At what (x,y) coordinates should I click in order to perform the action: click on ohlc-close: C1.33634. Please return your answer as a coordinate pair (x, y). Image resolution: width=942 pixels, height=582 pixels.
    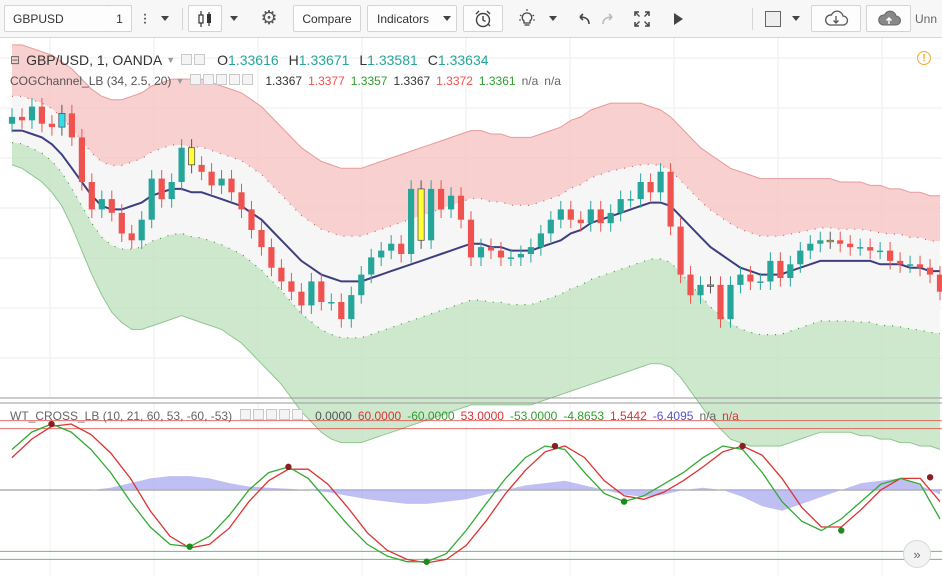
    Looking at the image, I should click on (458, 60).